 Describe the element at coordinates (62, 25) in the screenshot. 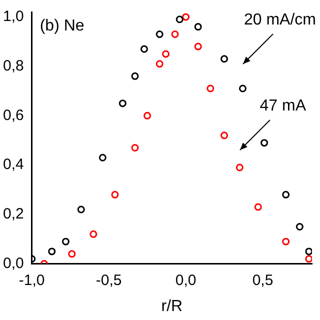

I see `annotation: (b) Ne` at that location.